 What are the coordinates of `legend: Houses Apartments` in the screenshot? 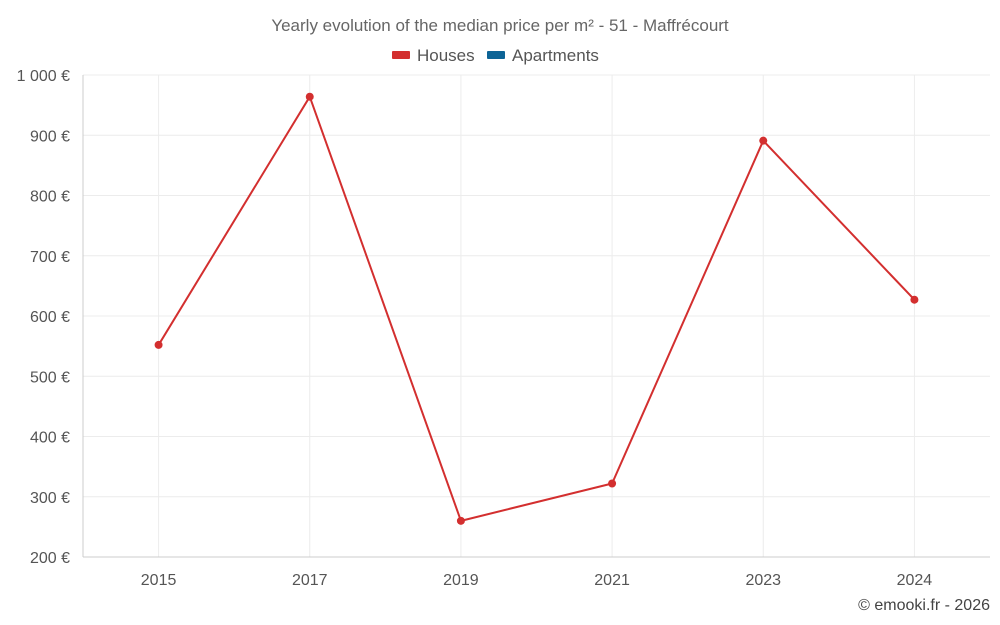 It's located at (495, 55).